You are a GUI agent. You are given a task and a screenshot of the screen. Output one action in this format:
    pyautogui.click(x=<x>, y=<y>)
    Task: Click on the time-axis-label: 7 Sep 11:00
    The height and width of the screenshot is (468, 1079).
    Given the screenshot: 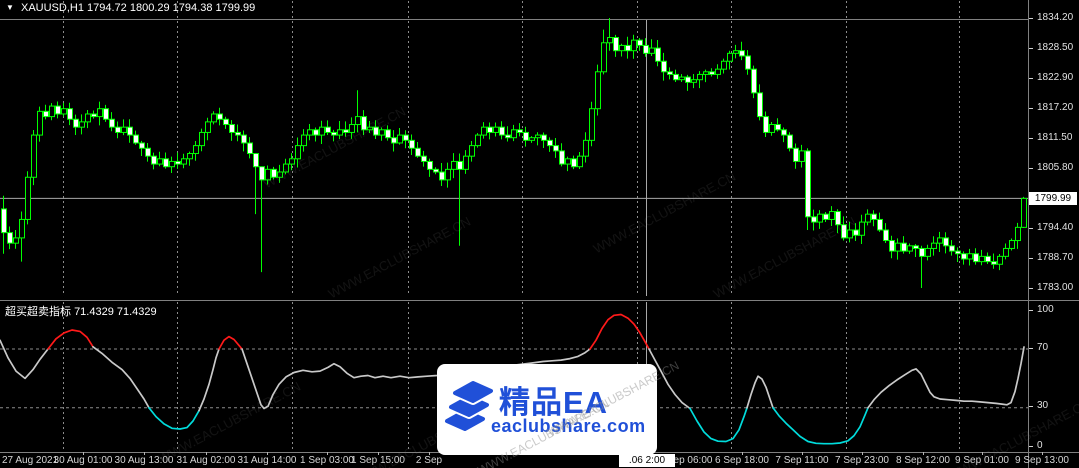 What is the action you would take?
    pyautogui.click(x=802, y=460)
    